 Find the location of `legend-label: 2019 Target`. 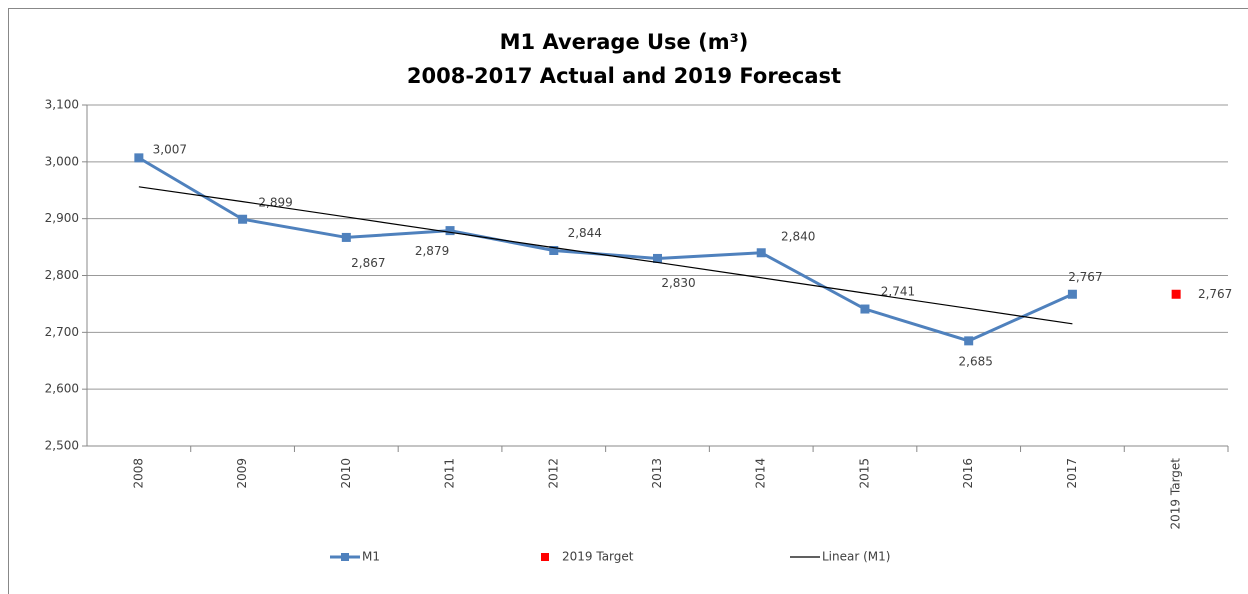

legend-label: 2019 Target is located at coordinates (598, 557).